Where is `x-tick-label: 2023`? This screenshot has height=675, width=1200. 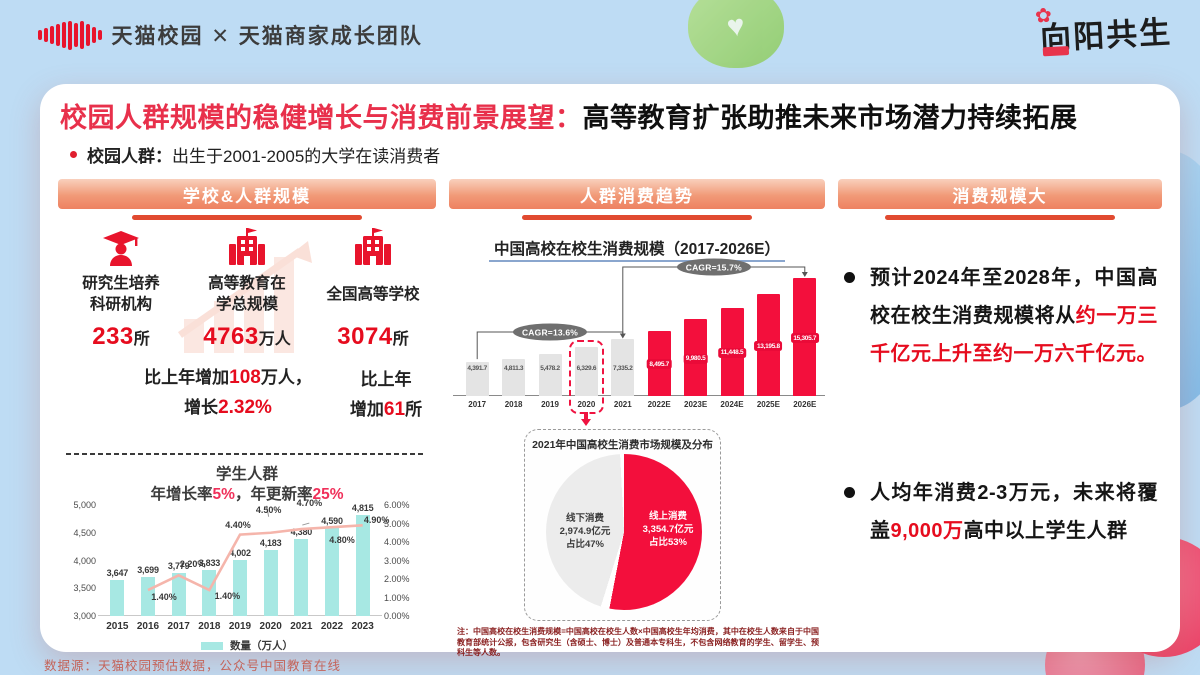 x-tick-label: 2023 is located at coordinates (362, 626).